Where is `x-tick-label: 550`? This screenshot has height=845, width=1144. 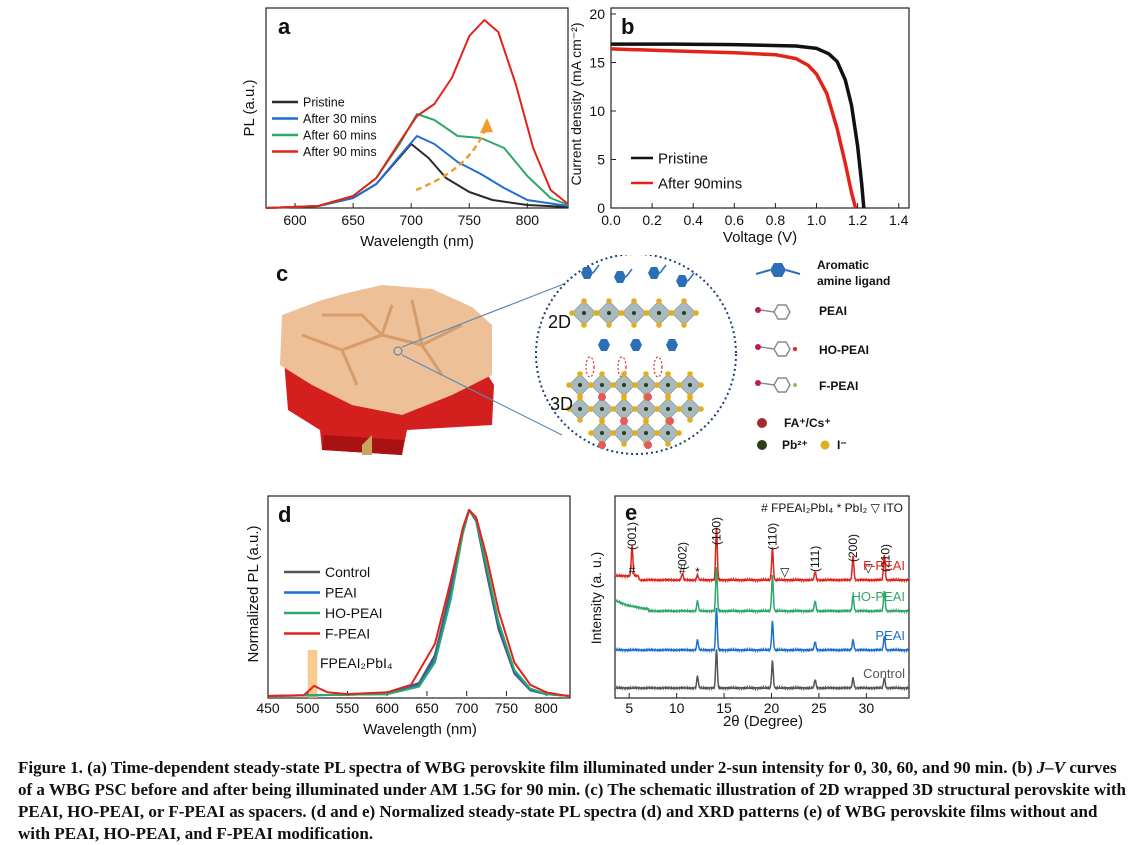 x-tick-label: 550 is located at coordinates (348, 708).